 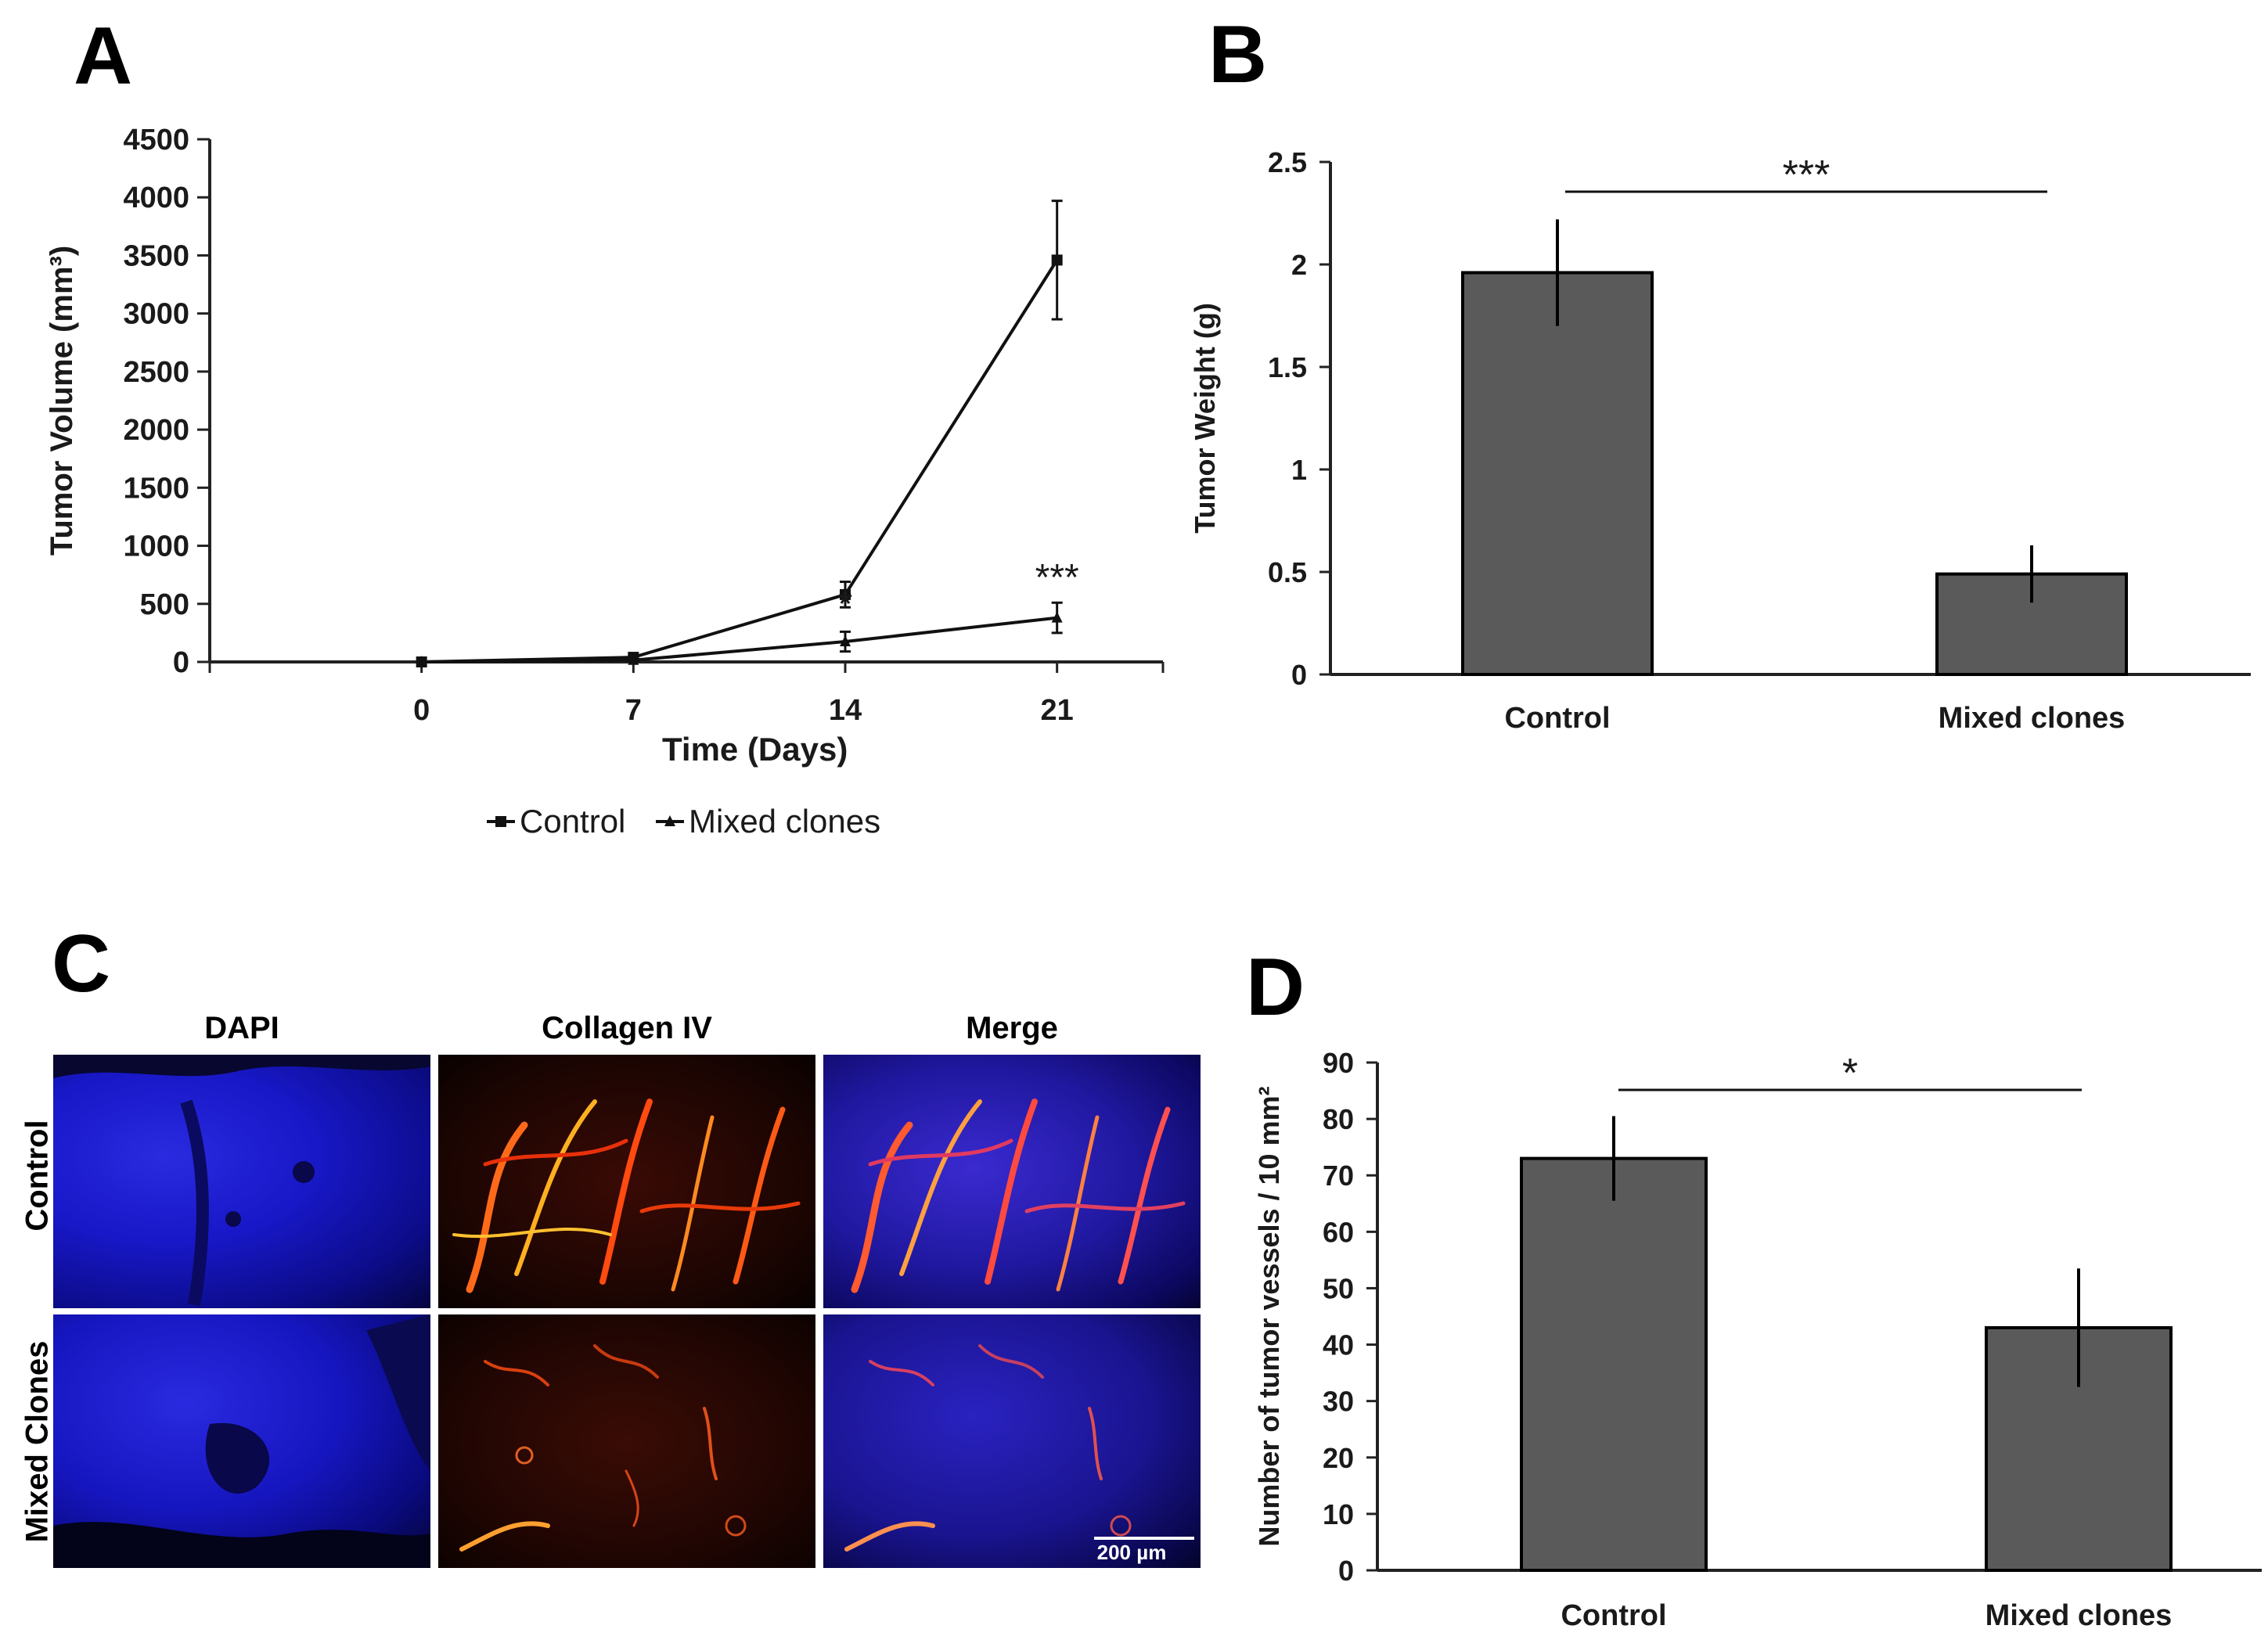 What do you see at coordinates (1012, 1181) in the screenshot?
I see `micrograph-control-merge` at bounding box center [1012, 1181].